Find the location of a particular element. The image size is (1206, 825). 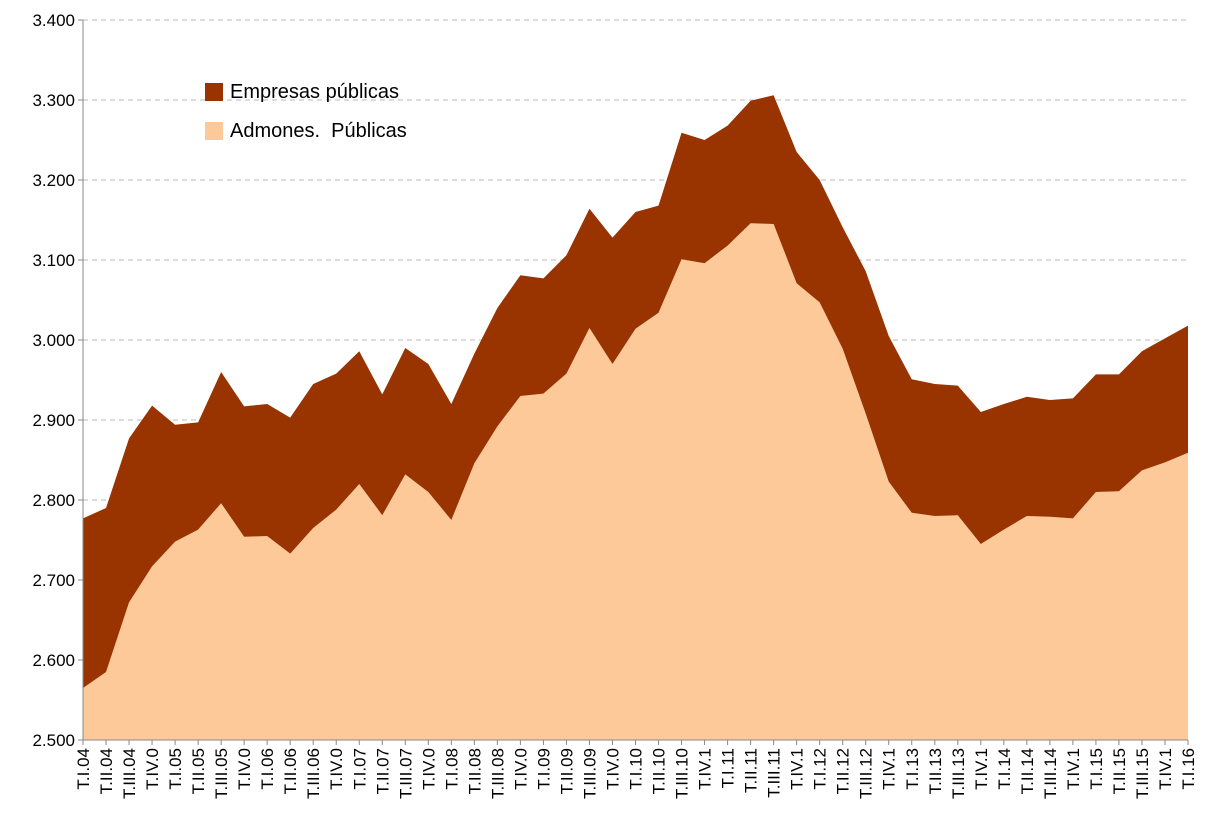

y-tick-label: 3.100 is located at coordinates (53, 260).